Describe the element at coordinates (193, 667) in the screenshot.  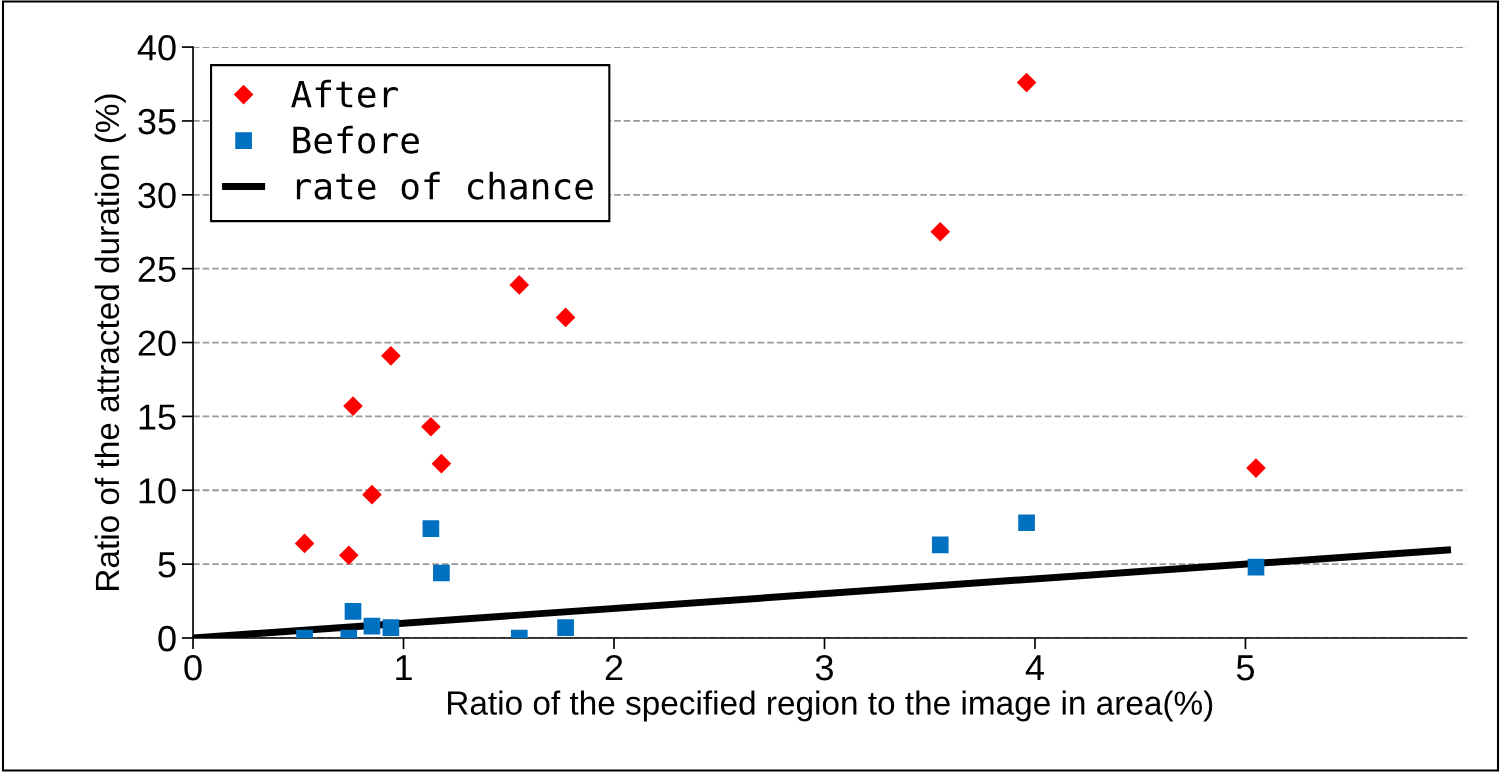
I see `x-tick-label: 0` at that location.